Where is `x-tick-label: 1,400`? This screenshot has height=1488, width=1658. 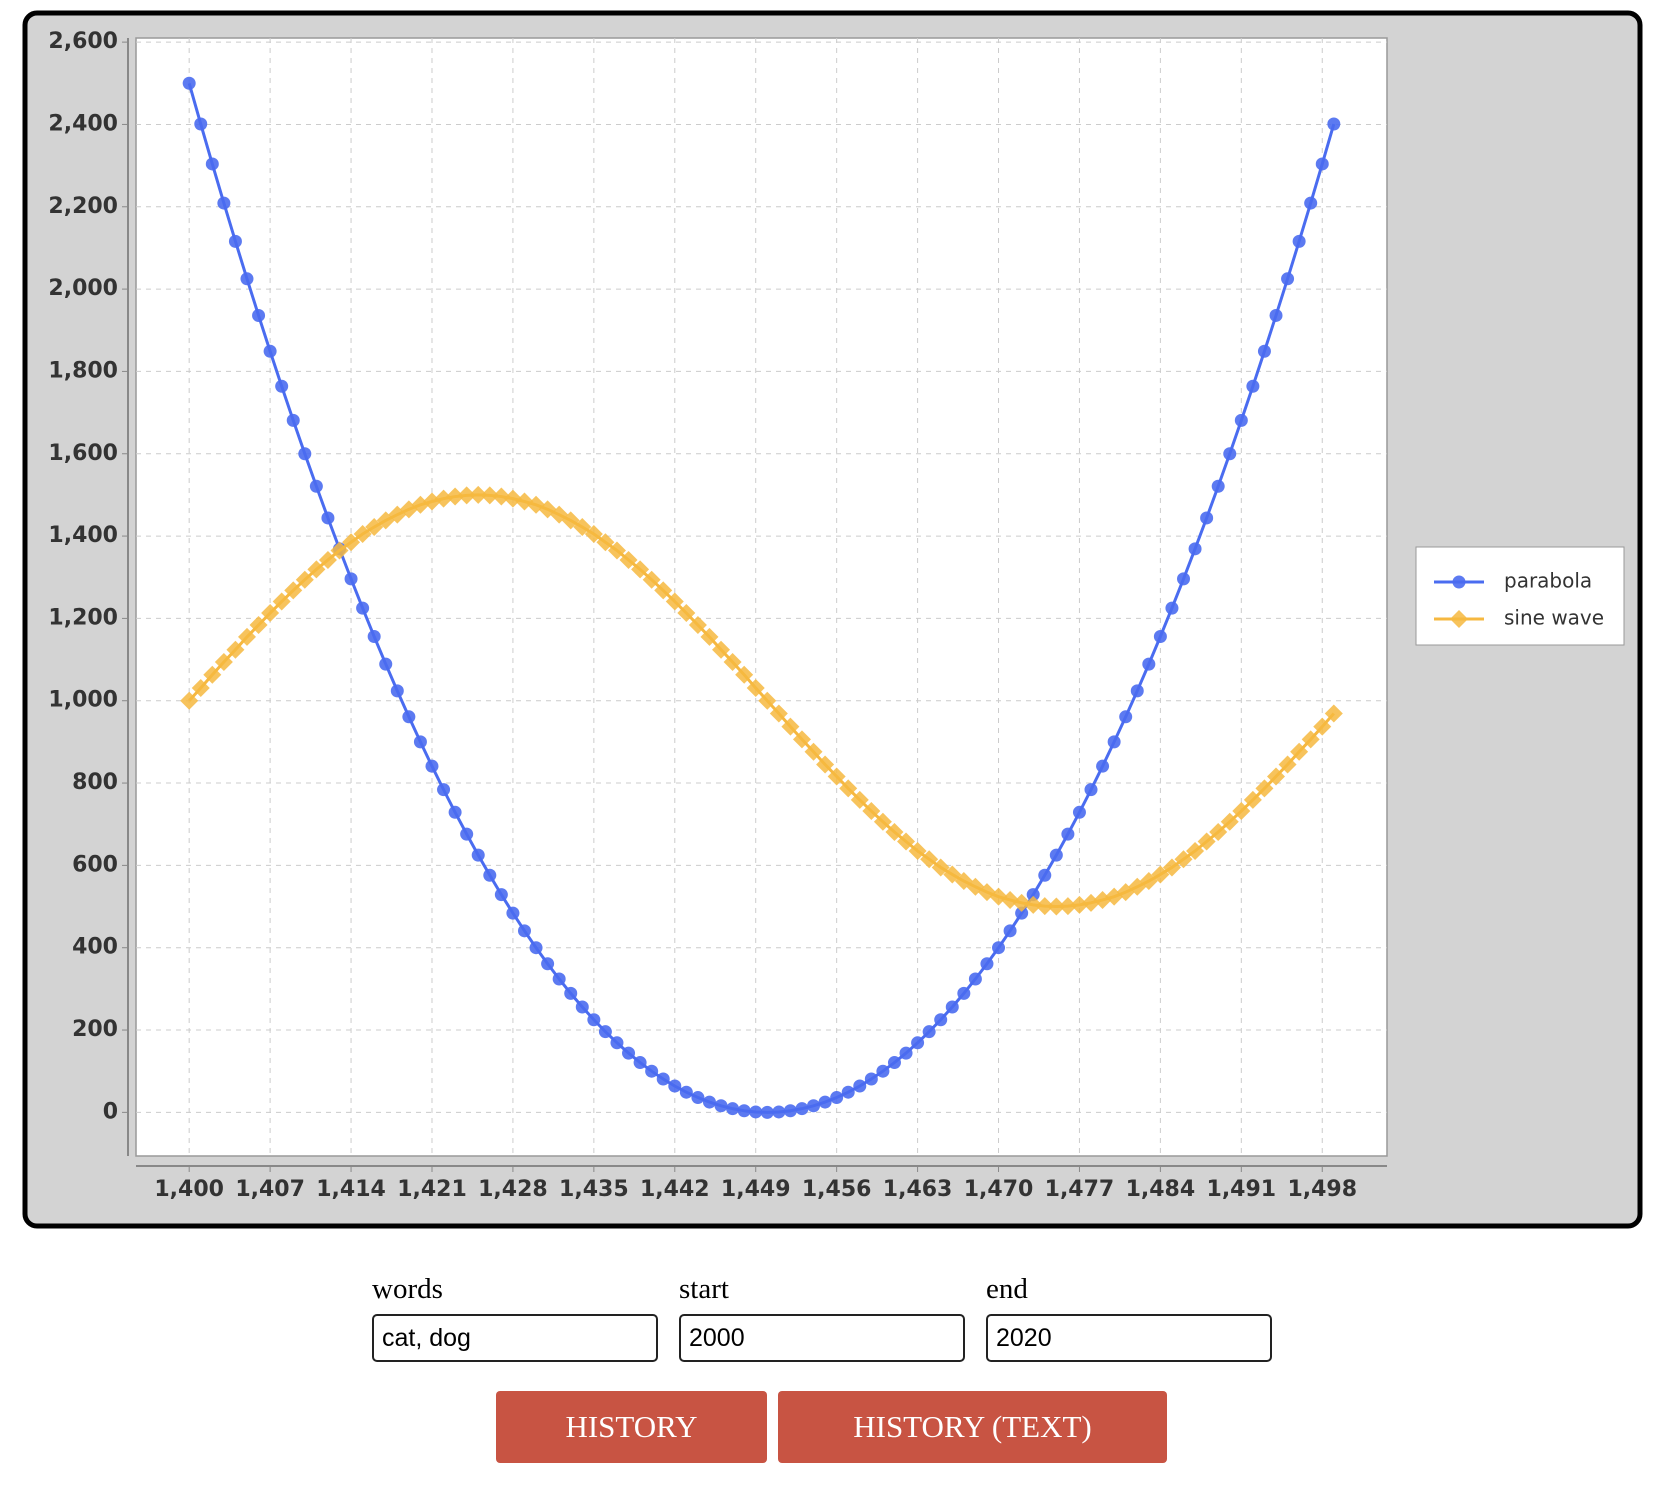
x-tick-label: 1,400 is located at coordinates (189, 1189).